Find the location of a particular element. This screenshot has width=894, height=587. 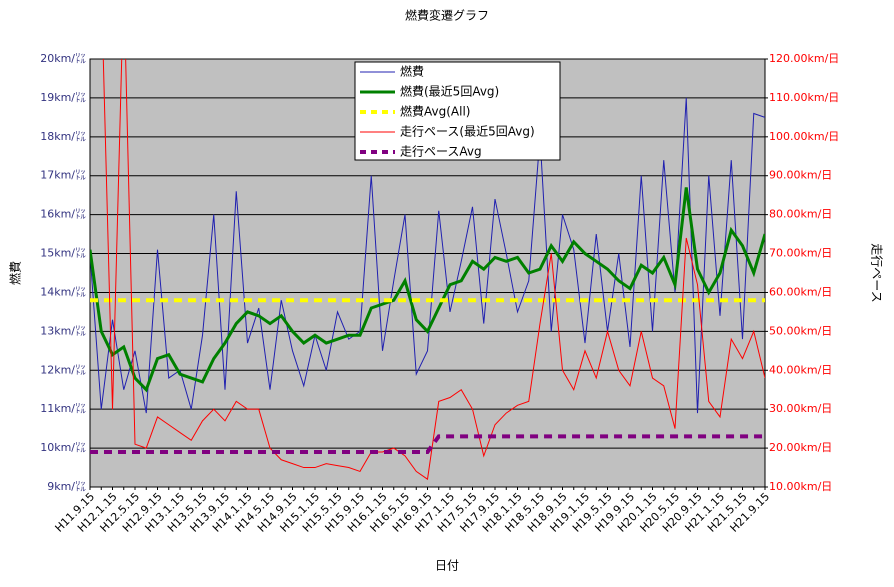

y2-tick-label: 110.00km/日 is located at coordinates (804, 97).